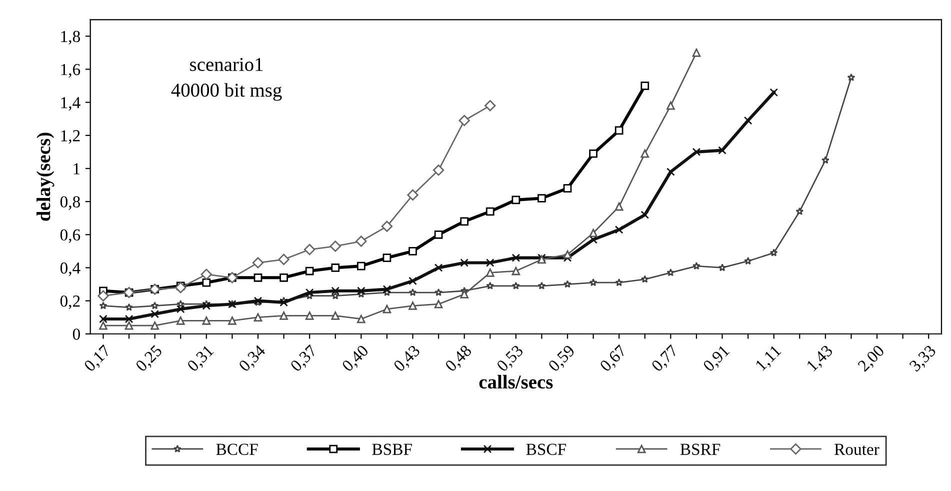 This screenshot has height=491, width=951. I want to click on x-tick-label: 0,53, so click(511, 359).